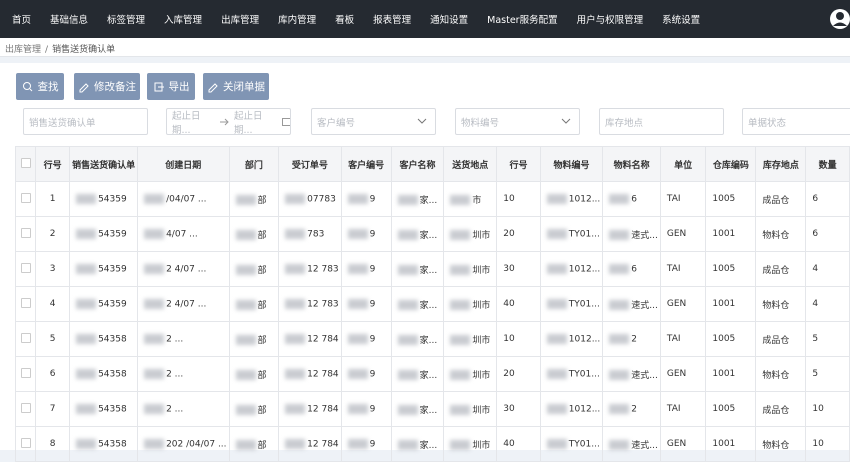 Image resolution: width=850 pixels, height=462 pixels. I want to click on cell-text: 783, so click(316, 234).